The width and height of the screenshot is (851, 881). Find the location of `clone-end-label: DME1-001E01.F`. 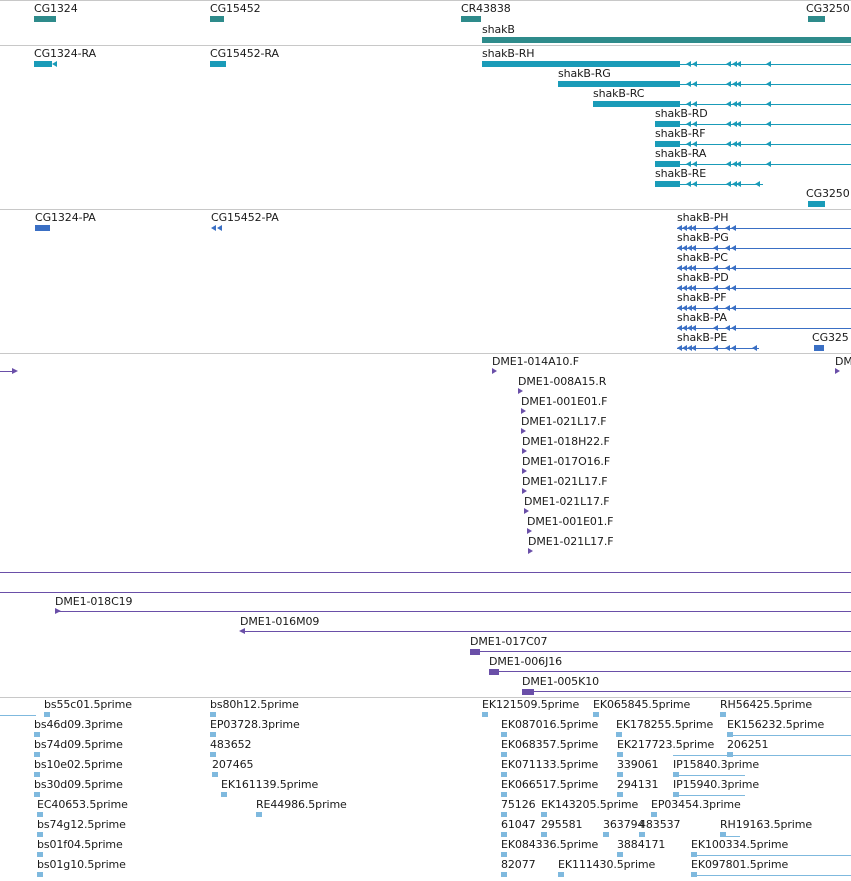

clone-end-label: DME1-001E01.F is located at coordinates (564, 401).